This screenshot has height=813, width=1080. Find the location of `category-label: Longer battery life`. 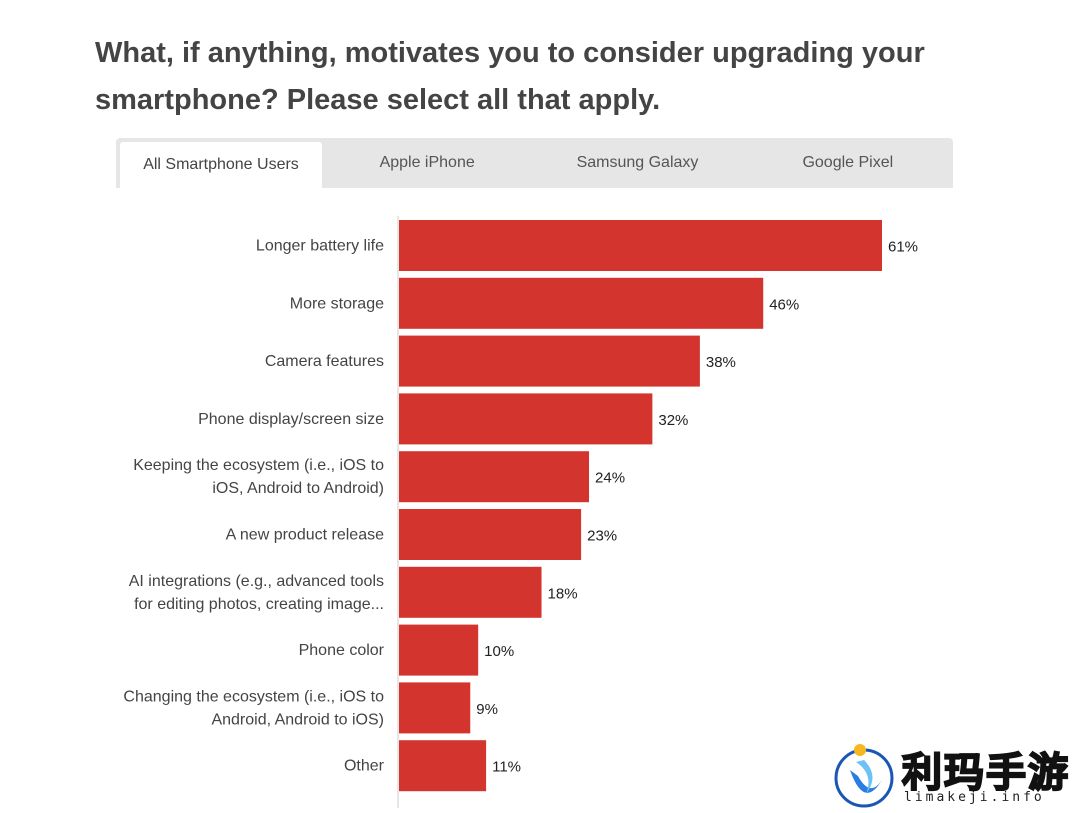

category-label: Longer battery life is located at coordinates (320, 246).